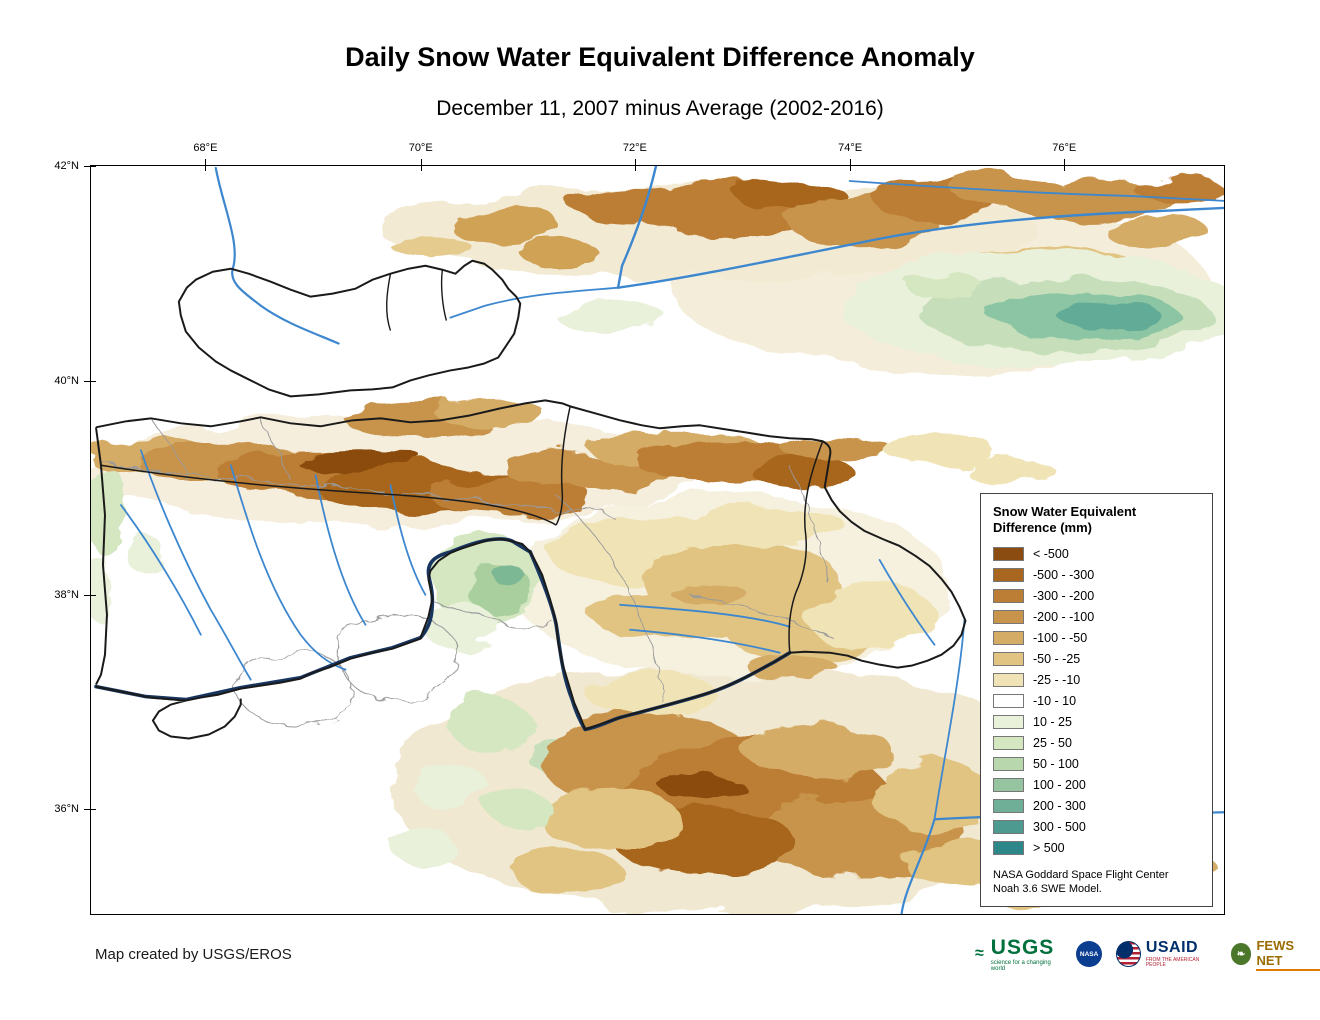 The image size is (1320, 1020). I want to click on x-tick-label: 68°E, so click(205, 148).